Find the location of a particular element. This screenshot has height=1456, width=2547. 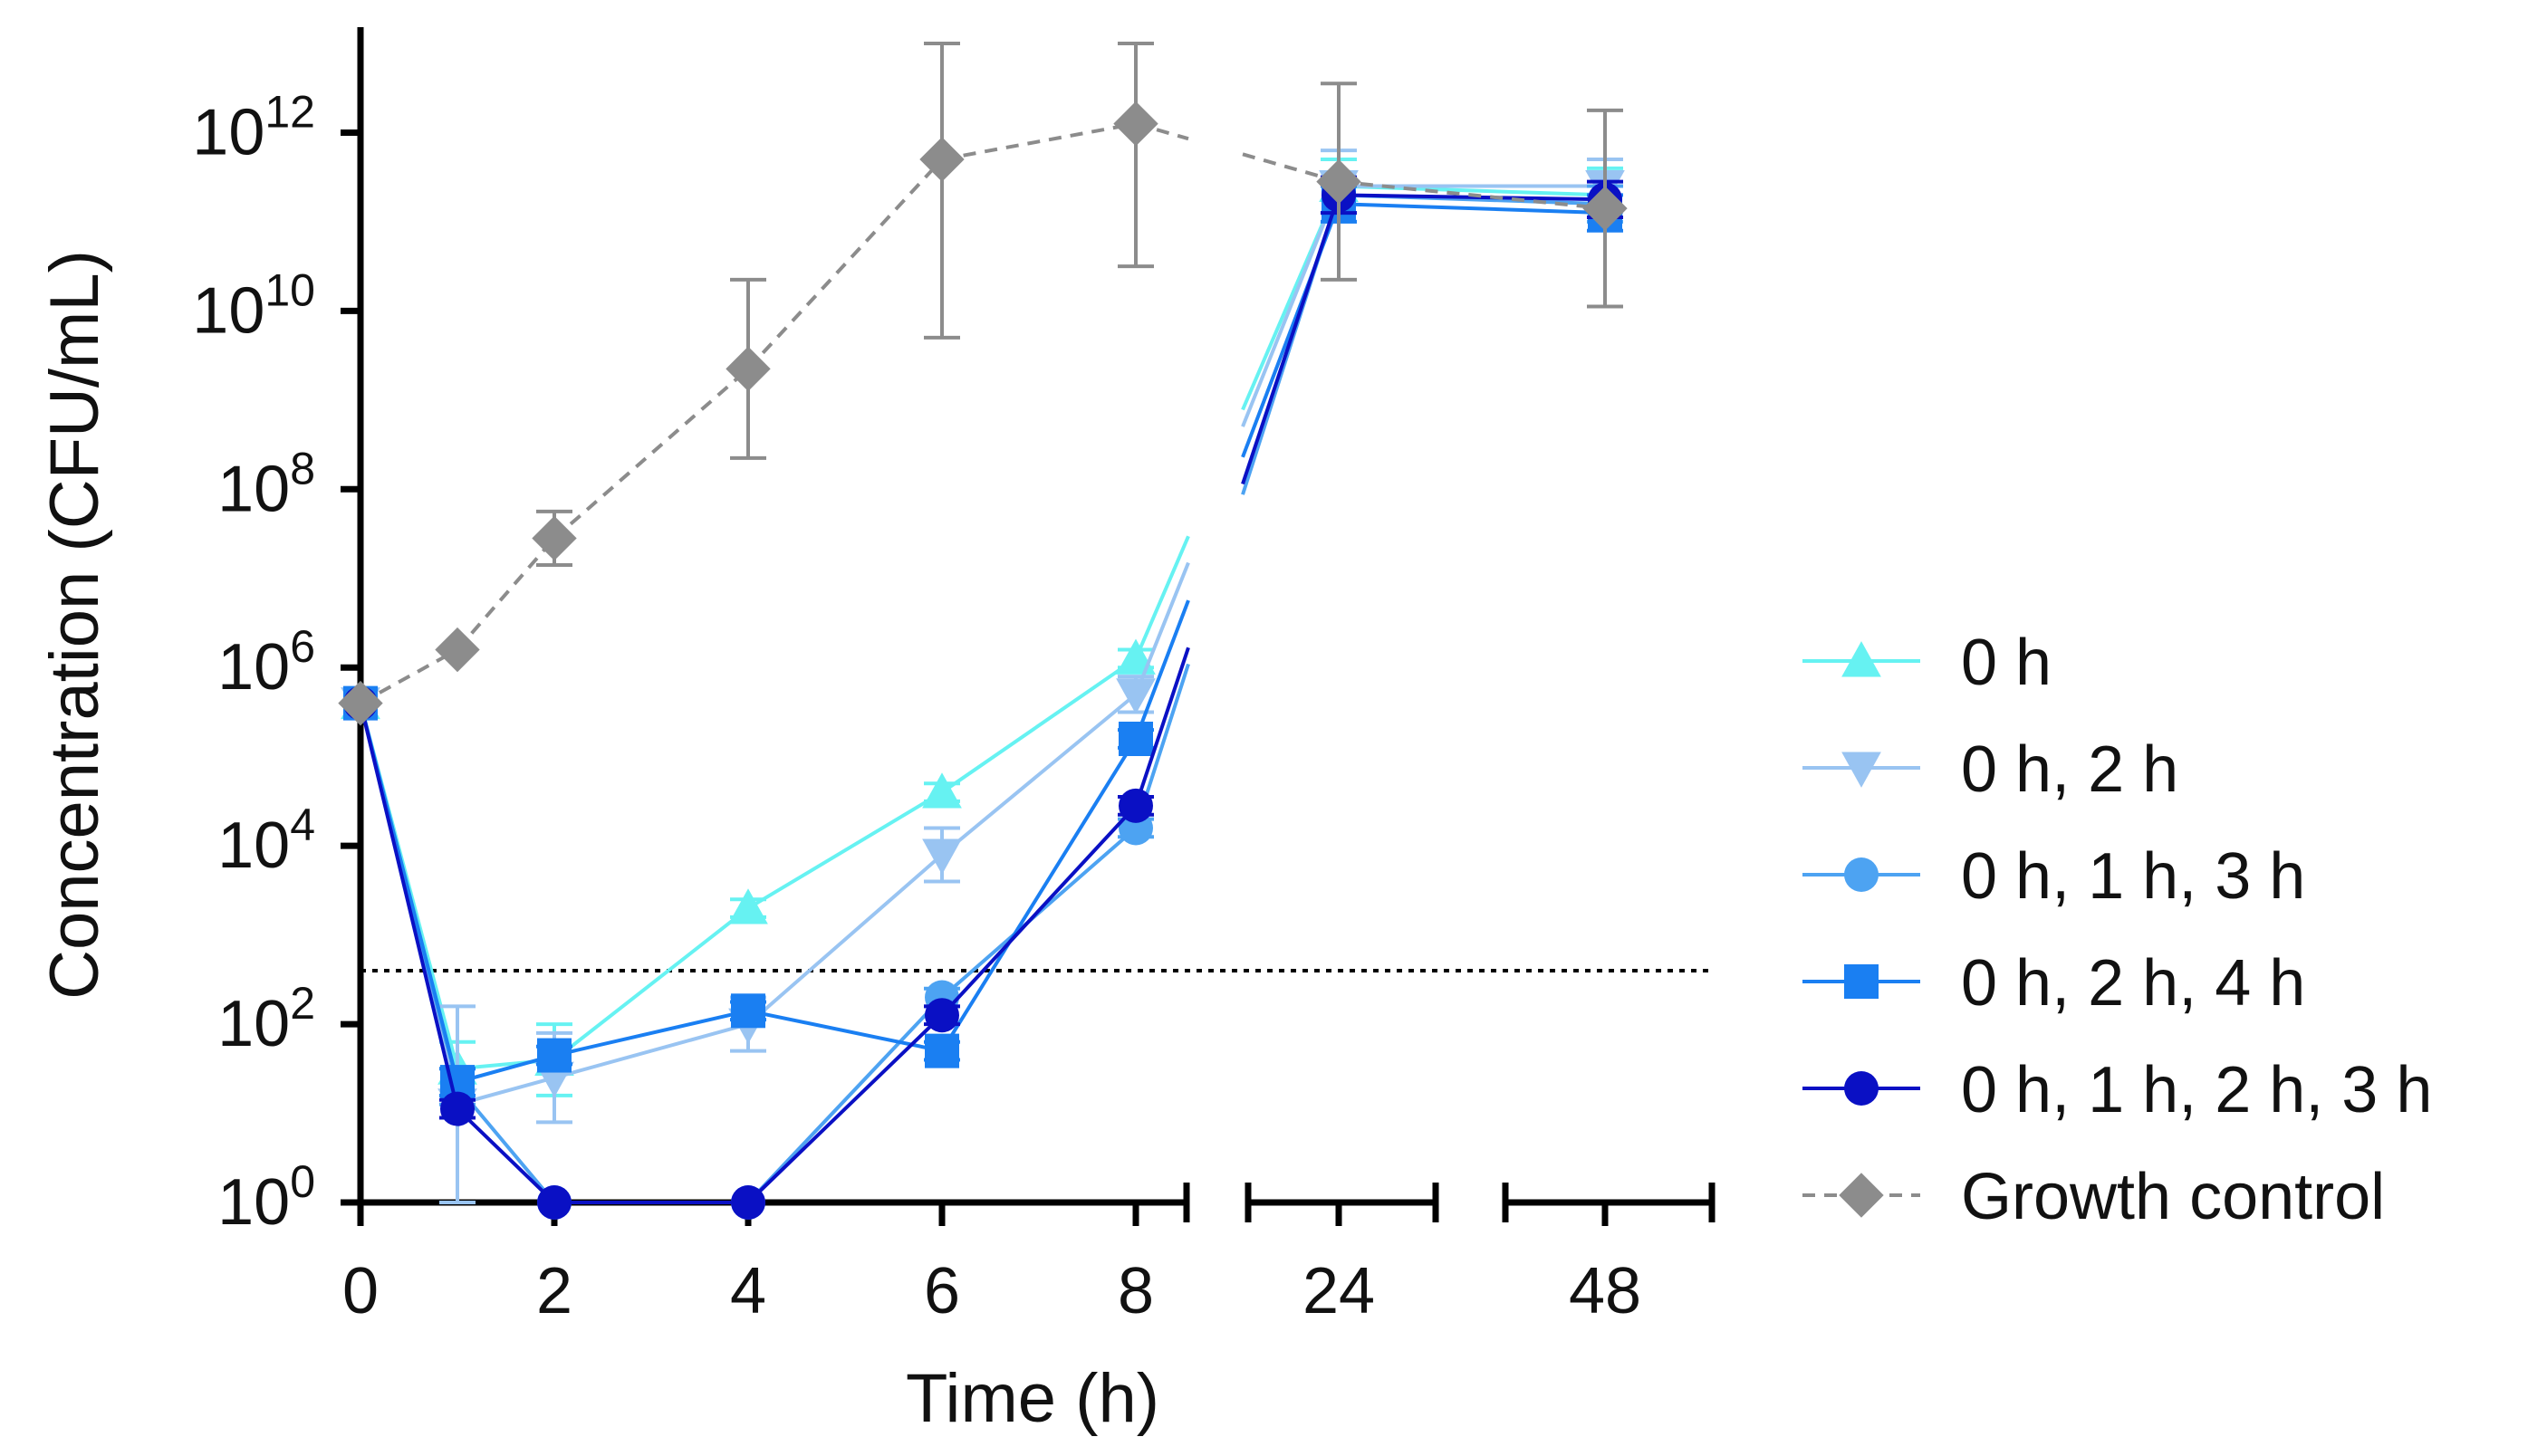

y-tick-label: 10⁴ is located at coordinates (266, 841).